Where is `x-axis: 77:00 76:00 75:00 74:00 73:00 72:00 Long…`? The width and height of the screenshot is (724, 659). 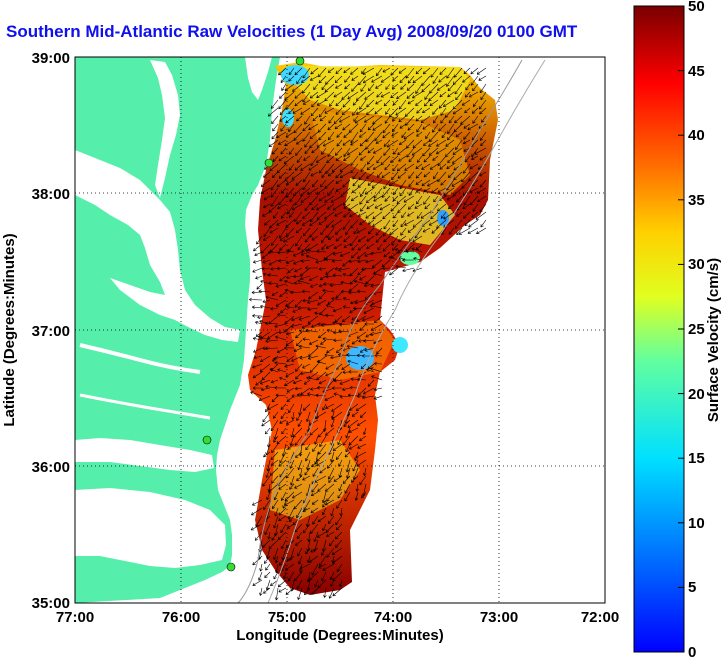 x-axis: 77:00 76:00 75:00 74:00 73:00 72:00 Long… is located at coordinates (337, 626).